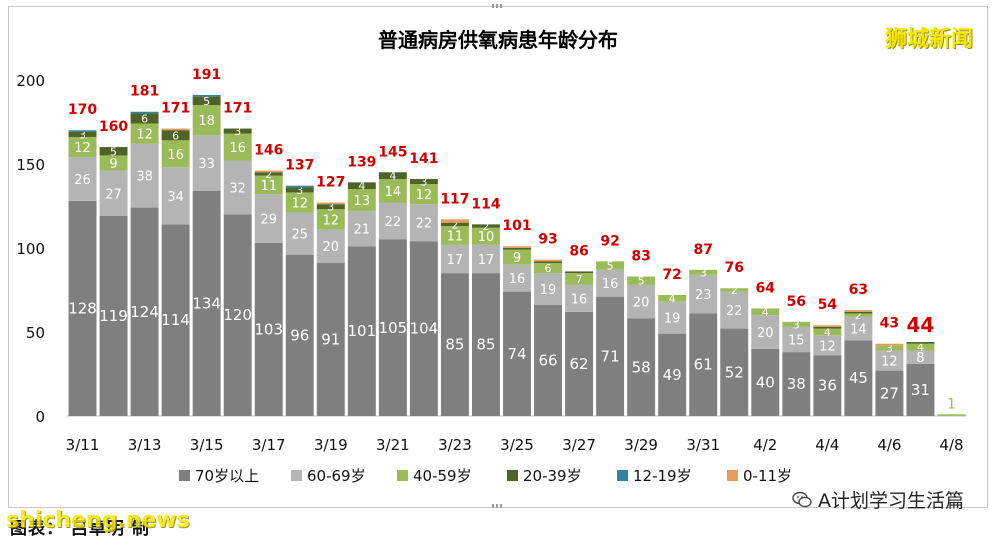 The image size is (994, 545). What do you see at coordinates (207, 445) in the screenshot?
I see `x-tick-label: 3/15` at bounding box center [207, 445].